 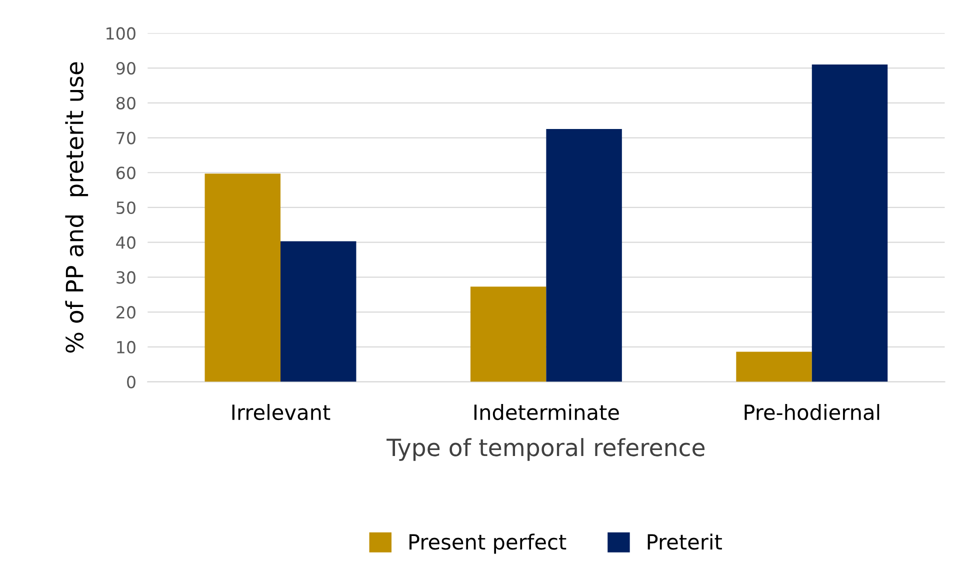 I want to click on y-tick-label: 10, so click(x=126, y=347).